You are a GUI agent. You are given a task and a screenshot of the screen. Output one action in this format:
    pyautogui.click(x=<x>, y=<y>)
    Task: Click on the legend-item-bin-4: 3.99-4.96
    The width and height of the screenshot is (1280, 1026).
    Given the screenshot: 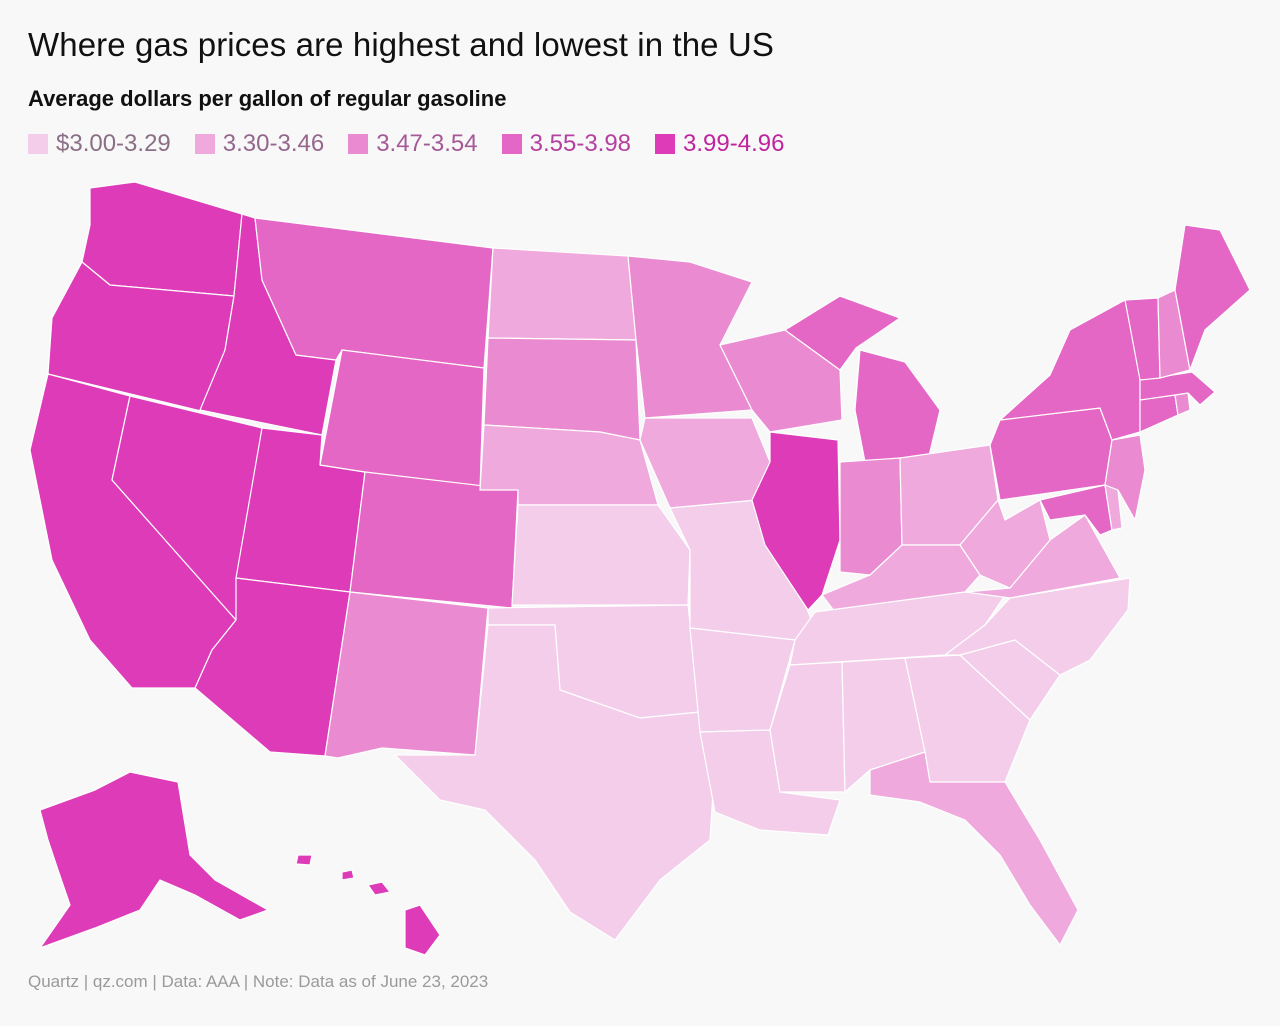 What is the action you would take?
    pyautogui.click(x=719, y=144)
    